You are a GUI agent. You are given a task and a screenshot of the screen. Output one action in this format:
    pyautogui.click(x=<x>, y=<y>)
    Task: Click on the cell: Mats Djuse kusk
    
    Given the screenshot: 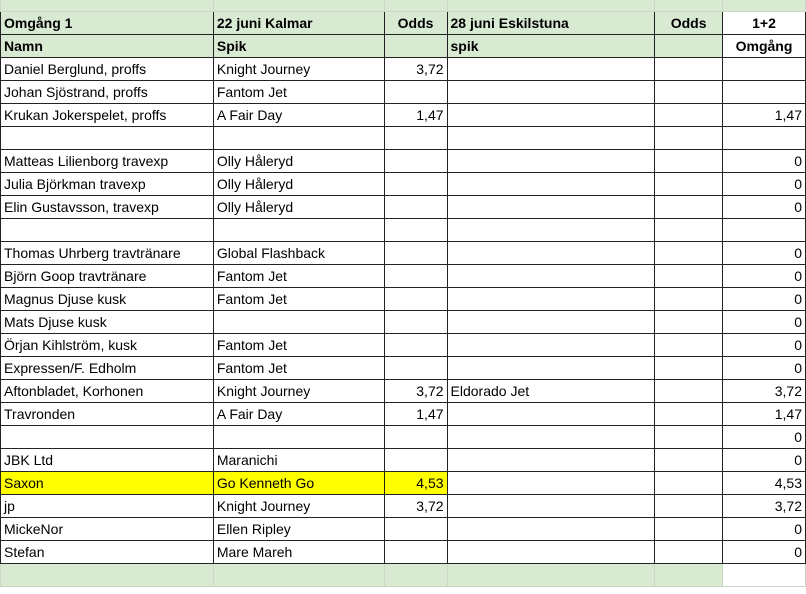 What is the action you would take?
    pyautogui.click(x=107, y=322)
    